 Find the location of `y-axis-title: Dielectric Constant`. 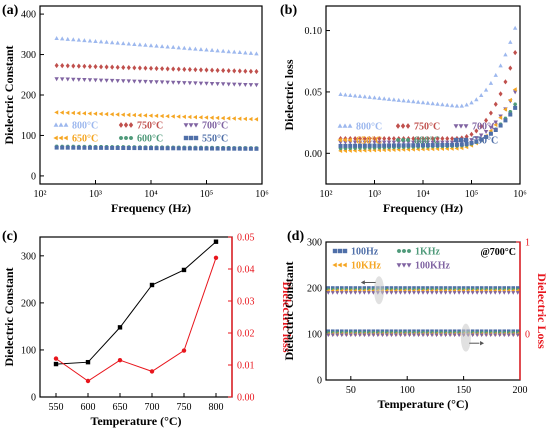

y-axis-title: Dielectric Constant is located at coordinates (9, 317).